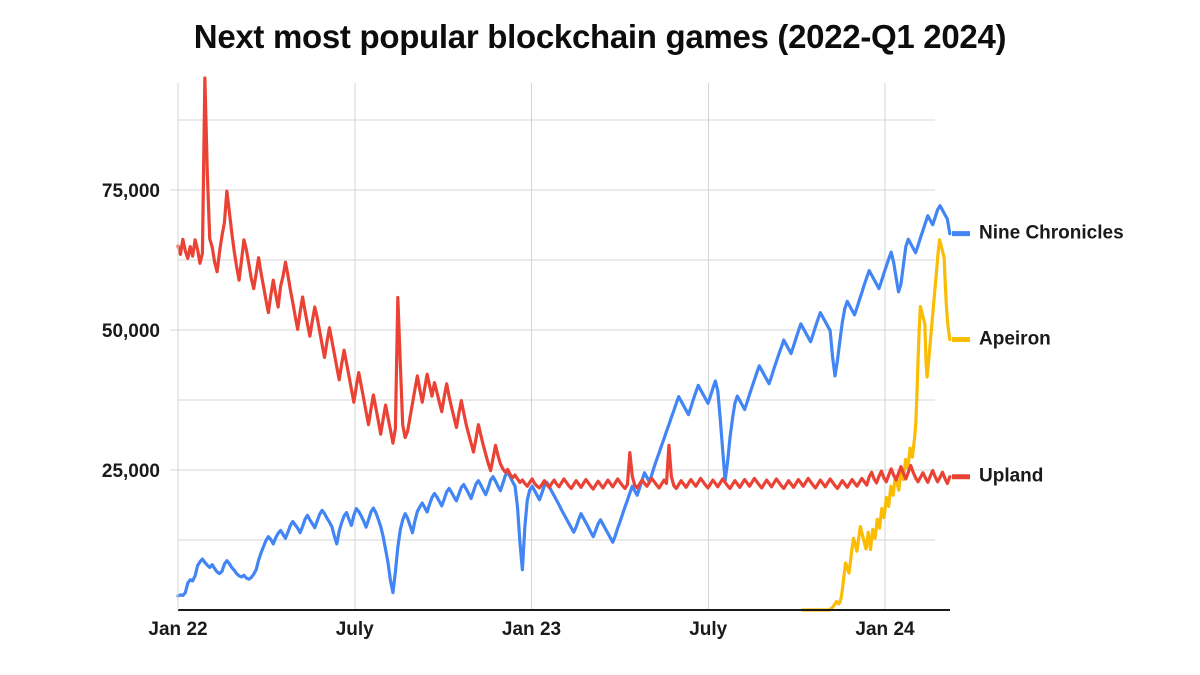 This screenshot has height=675, width=1200. Describe the element at coordinates (1038, 355) in the screenshot. I see `chart-legend: Nine Chronicles Apeiron Upland` at that location.